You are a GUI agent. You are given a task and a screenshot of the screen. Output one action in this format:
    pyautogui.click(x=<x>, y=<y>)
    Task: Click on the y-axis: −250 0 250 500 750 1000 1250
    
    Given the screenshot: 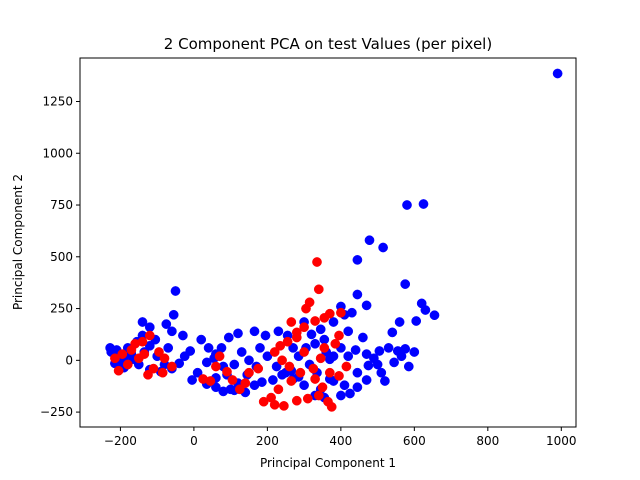 What is the action you would take?
    pyautogui.click(x=60, y=256)
    